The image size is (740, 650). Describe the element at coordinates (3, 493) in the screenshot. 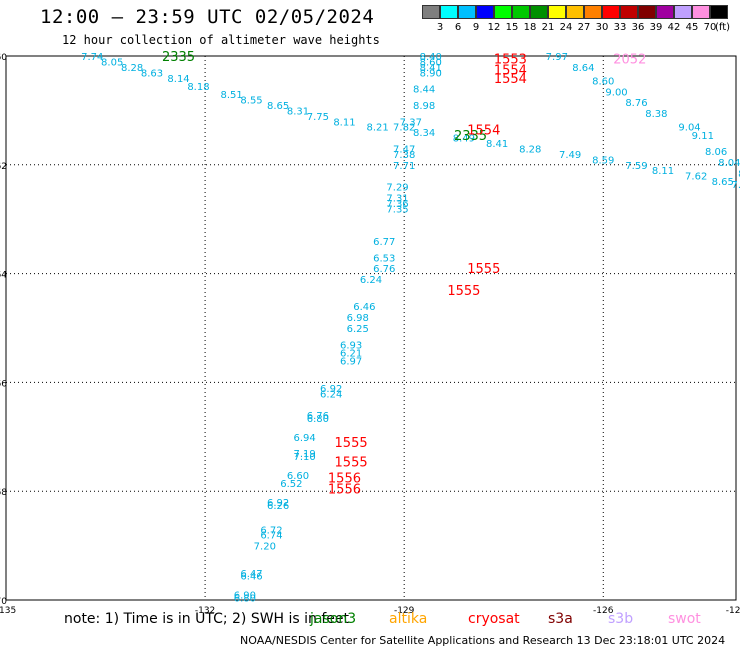

I see `y-tick-label: -68` at that location.